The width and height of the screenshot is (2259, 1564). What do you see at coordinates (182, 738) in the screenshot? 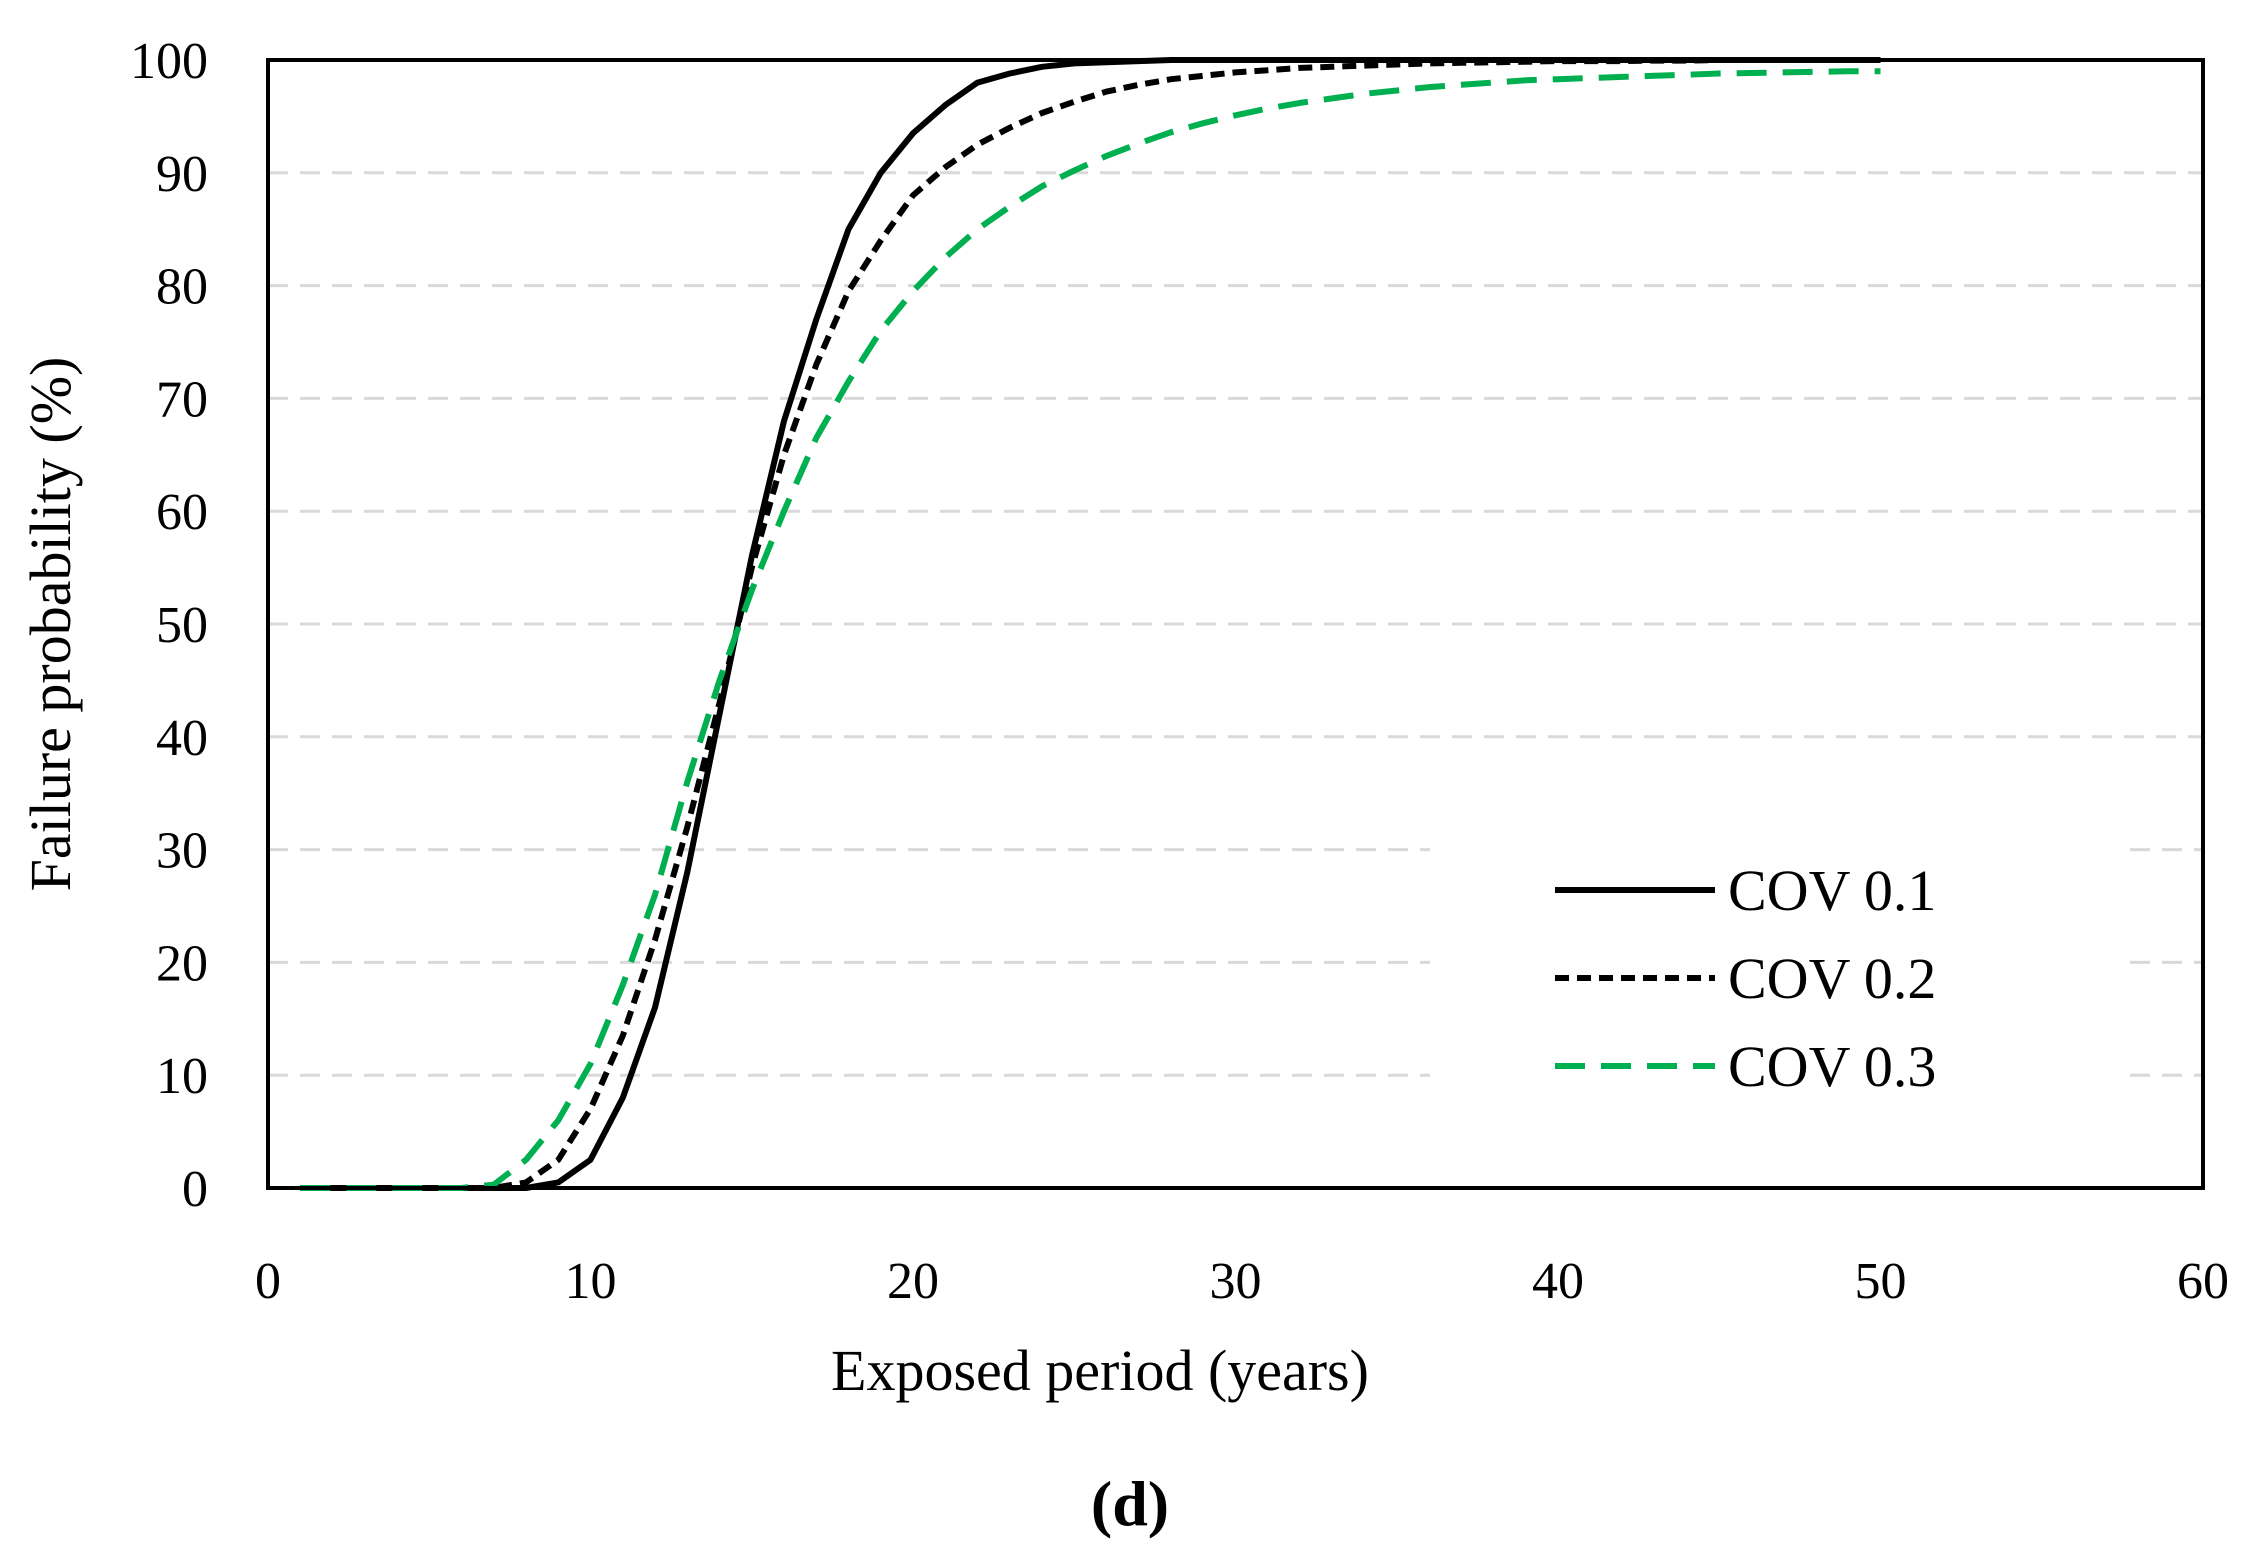
I see `y-tick-label: 40` at bounding box center [182, 738].